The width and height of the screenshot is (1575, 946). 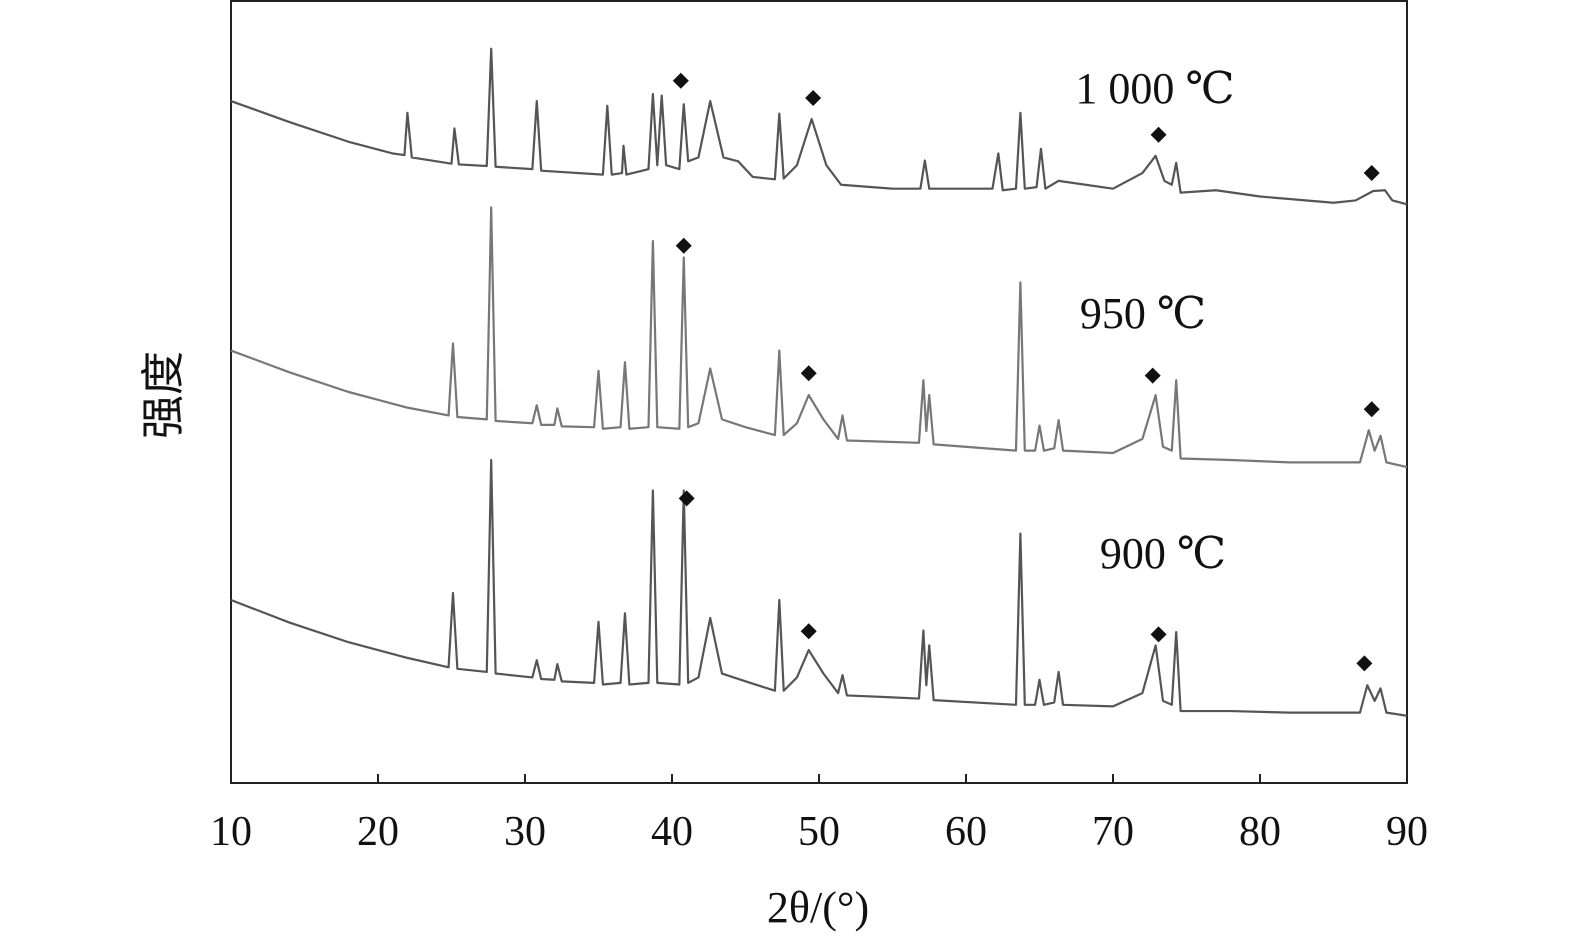 What do you see at coordinates (1154, 88) in the screenshot?
I see `series-label: 1 000 ℃` at bounding box center [1154, 88].